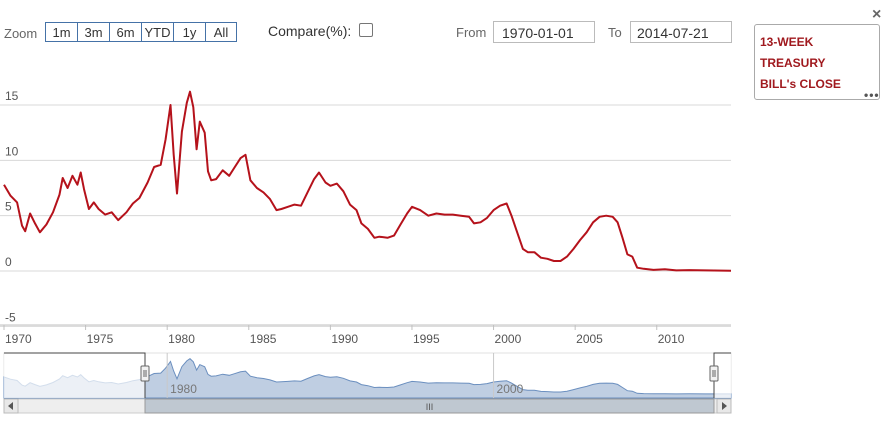 Image resolution: width=888 pixels, height=429 pixels. What do you see at coordinates (8, 207) in the screenshot?
I see `y-tick-label: 5` at bounding box center [8, 207].